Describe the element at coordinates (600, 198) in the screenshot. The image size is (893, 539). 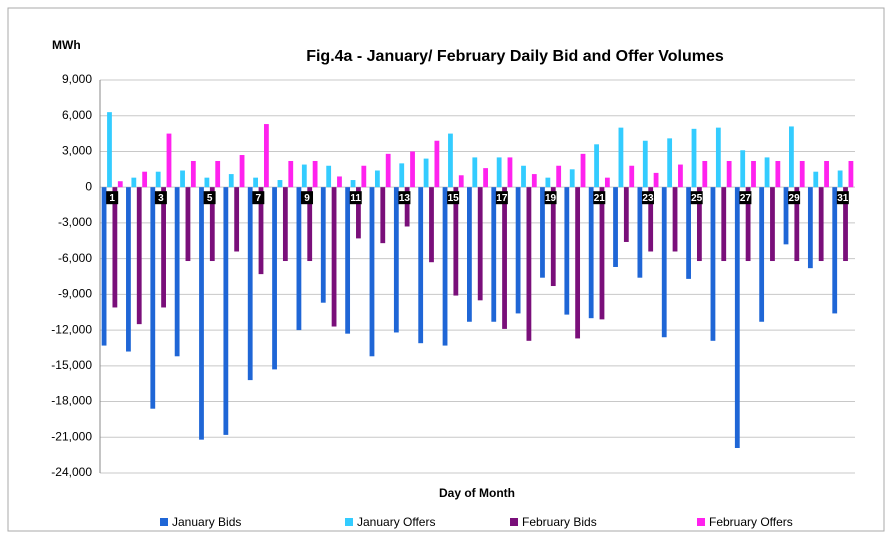
I see `x-tick-label: 21` at that location.